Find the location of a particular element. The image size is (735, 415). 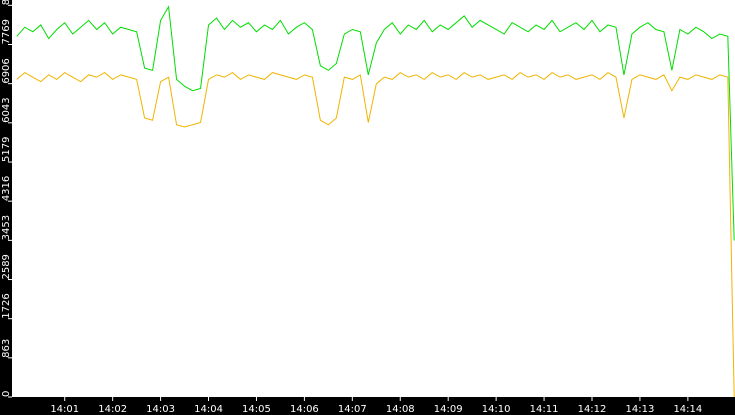

x-tick-label: 14:06 is located at coordinates (304, 409).